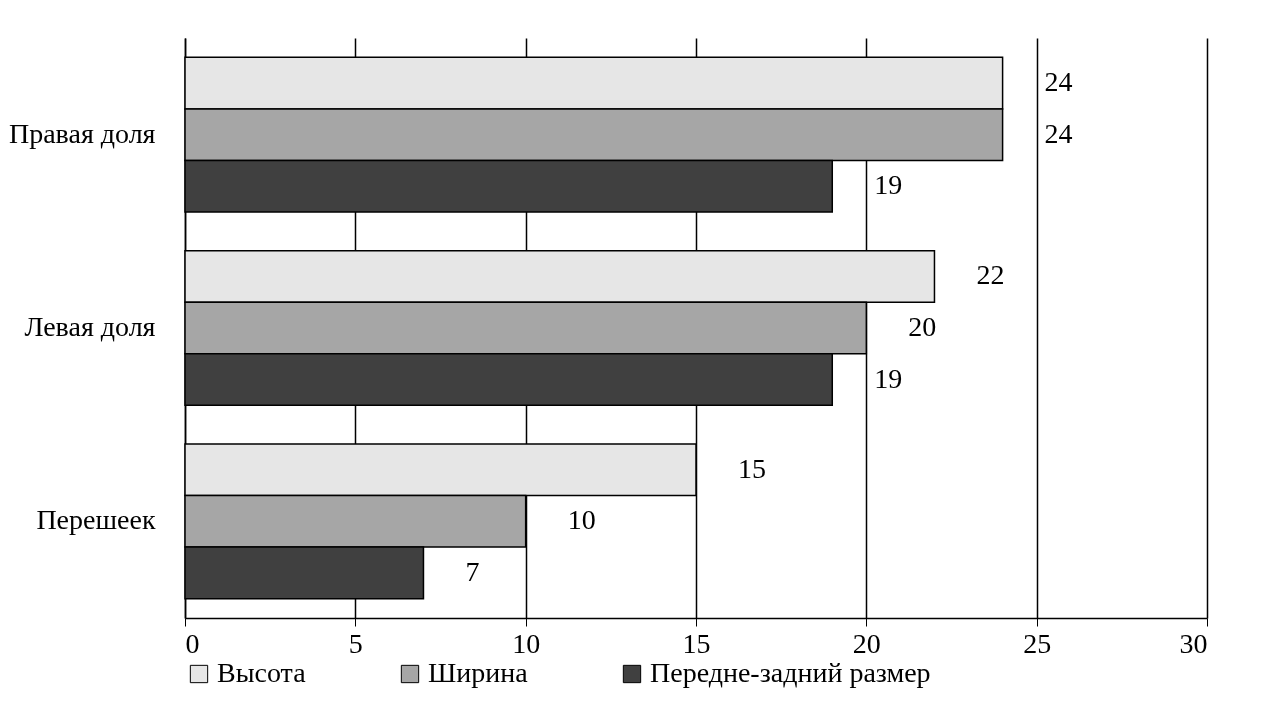 This screenshot has height=718, width=1285. Describe the element at coordinates (1193, 643) in the screenshot. I see `x-tick-label: 30` at that location.